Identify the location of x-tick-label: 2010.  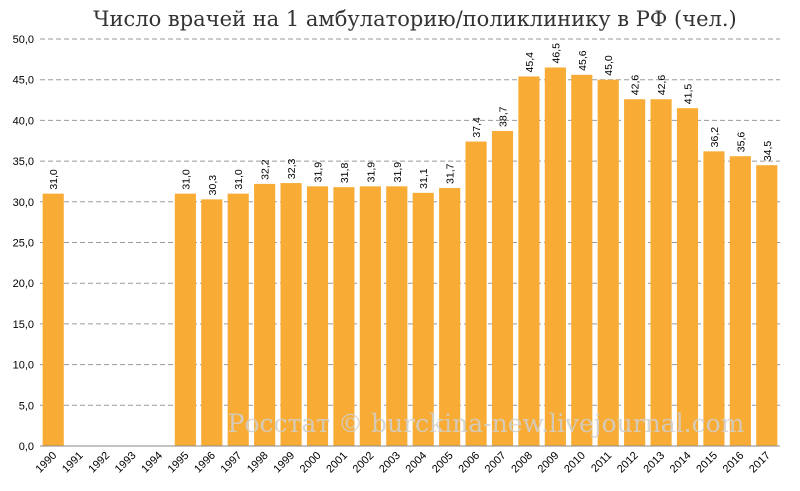
(575, 463).